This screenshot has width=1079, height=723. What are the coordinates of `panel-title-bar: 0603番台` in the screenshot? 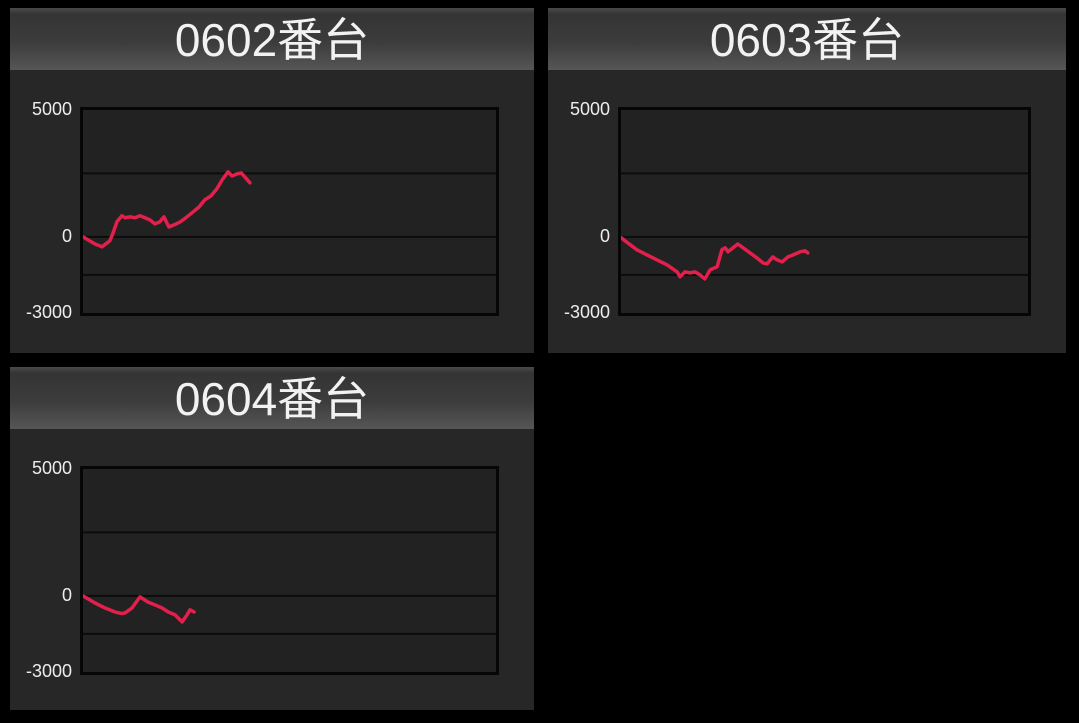 It's located at (807, 39).